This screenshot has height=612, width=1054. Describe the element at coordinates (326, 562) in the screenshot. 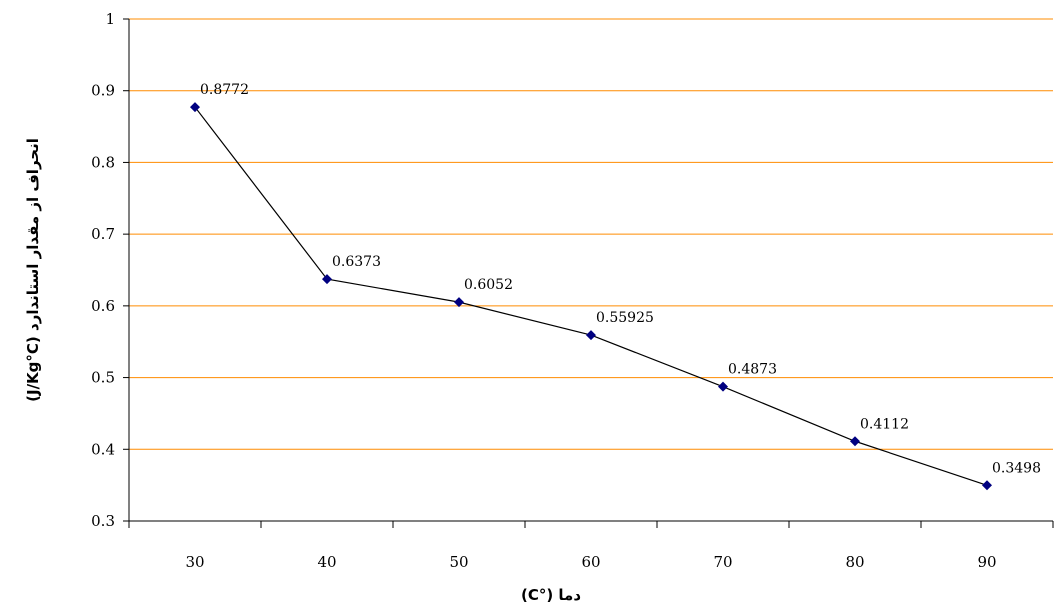

I see `x-tick-label: 40` at that location.